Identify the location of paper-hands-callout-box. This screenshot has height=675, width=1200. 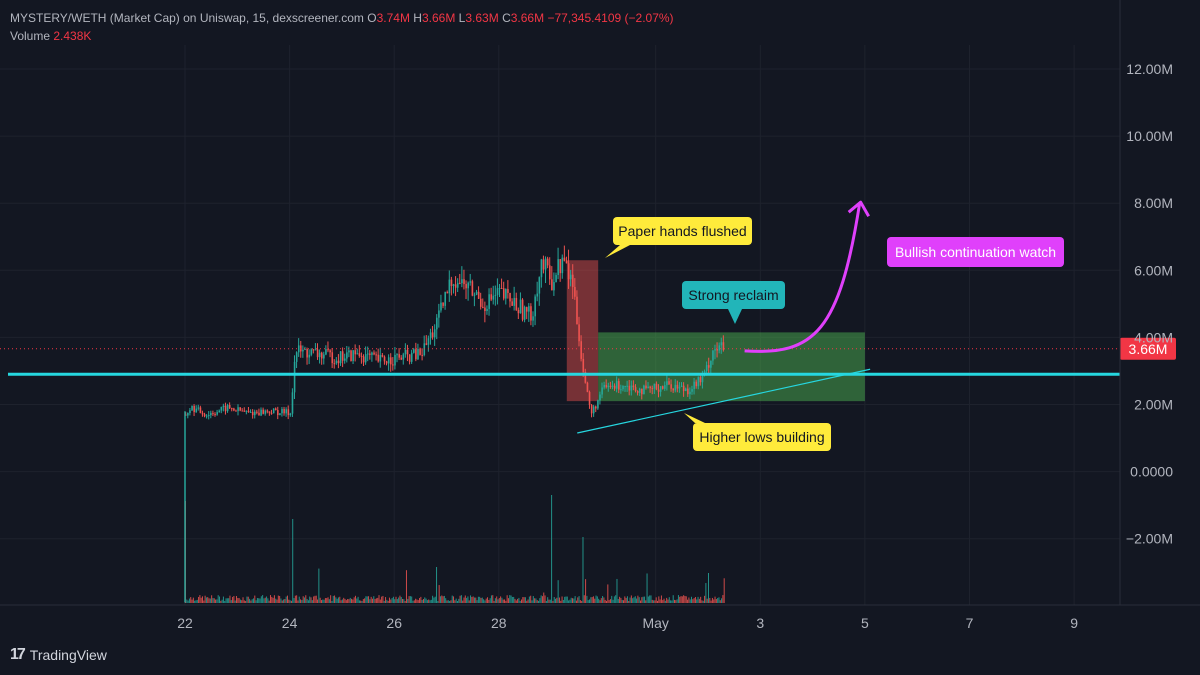
(682, 231).